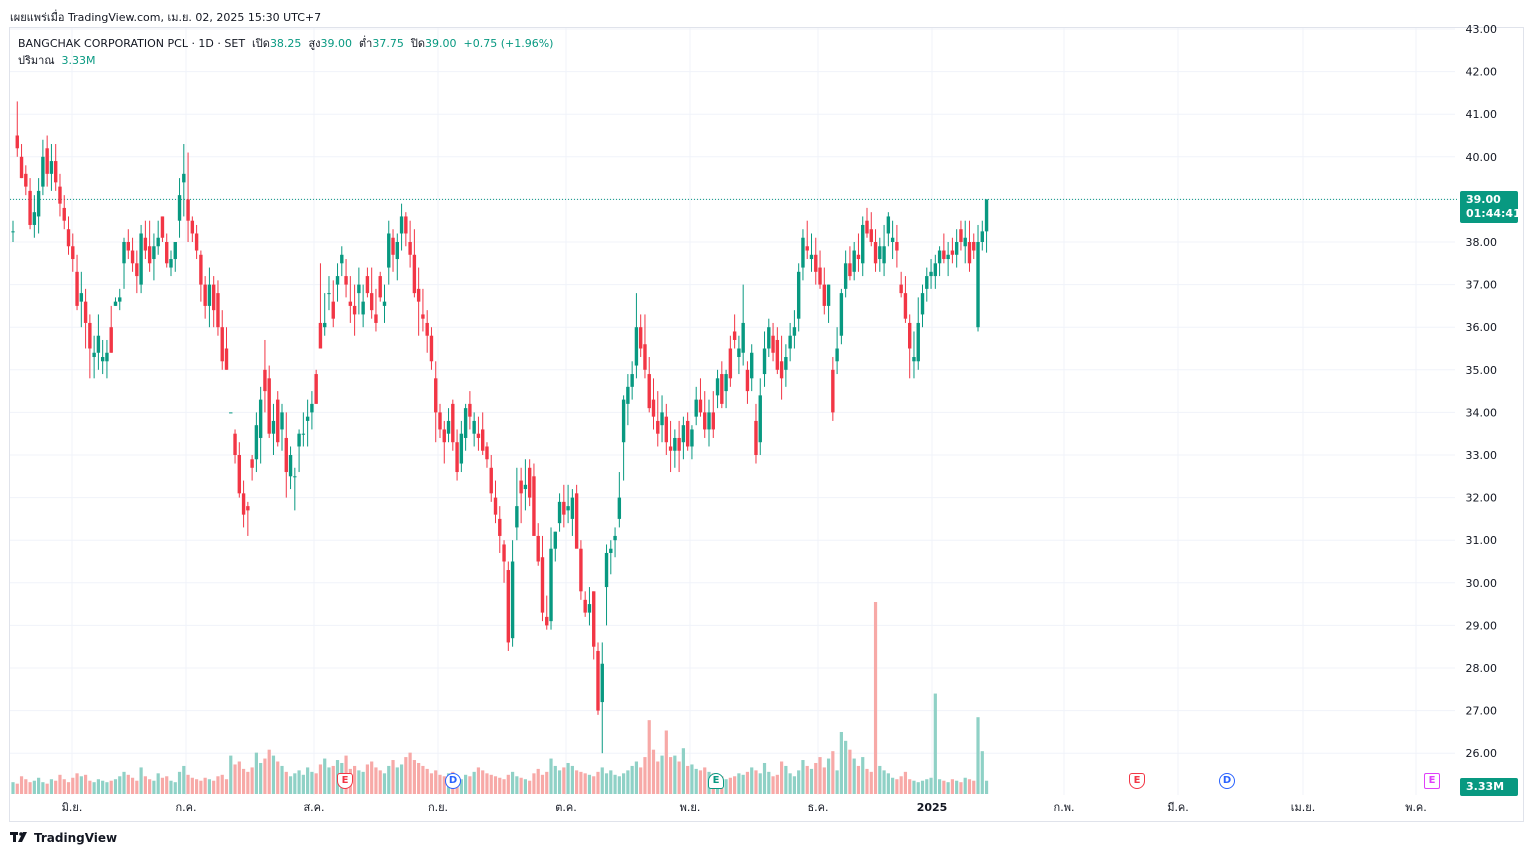 The height and width of the screenshot is (857, 1534). Describe the element at coordinates (1432, 781) in the screenshot. I see `future-earnings-event-icon: E` at that location.